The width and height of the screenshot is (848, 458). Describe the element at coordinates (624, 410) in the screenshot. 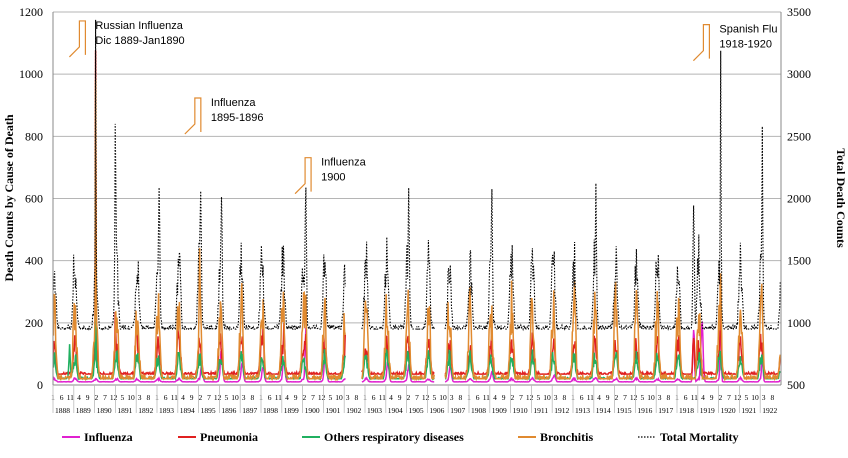

I see `x-year-tick-label-27: 1915` at that location.